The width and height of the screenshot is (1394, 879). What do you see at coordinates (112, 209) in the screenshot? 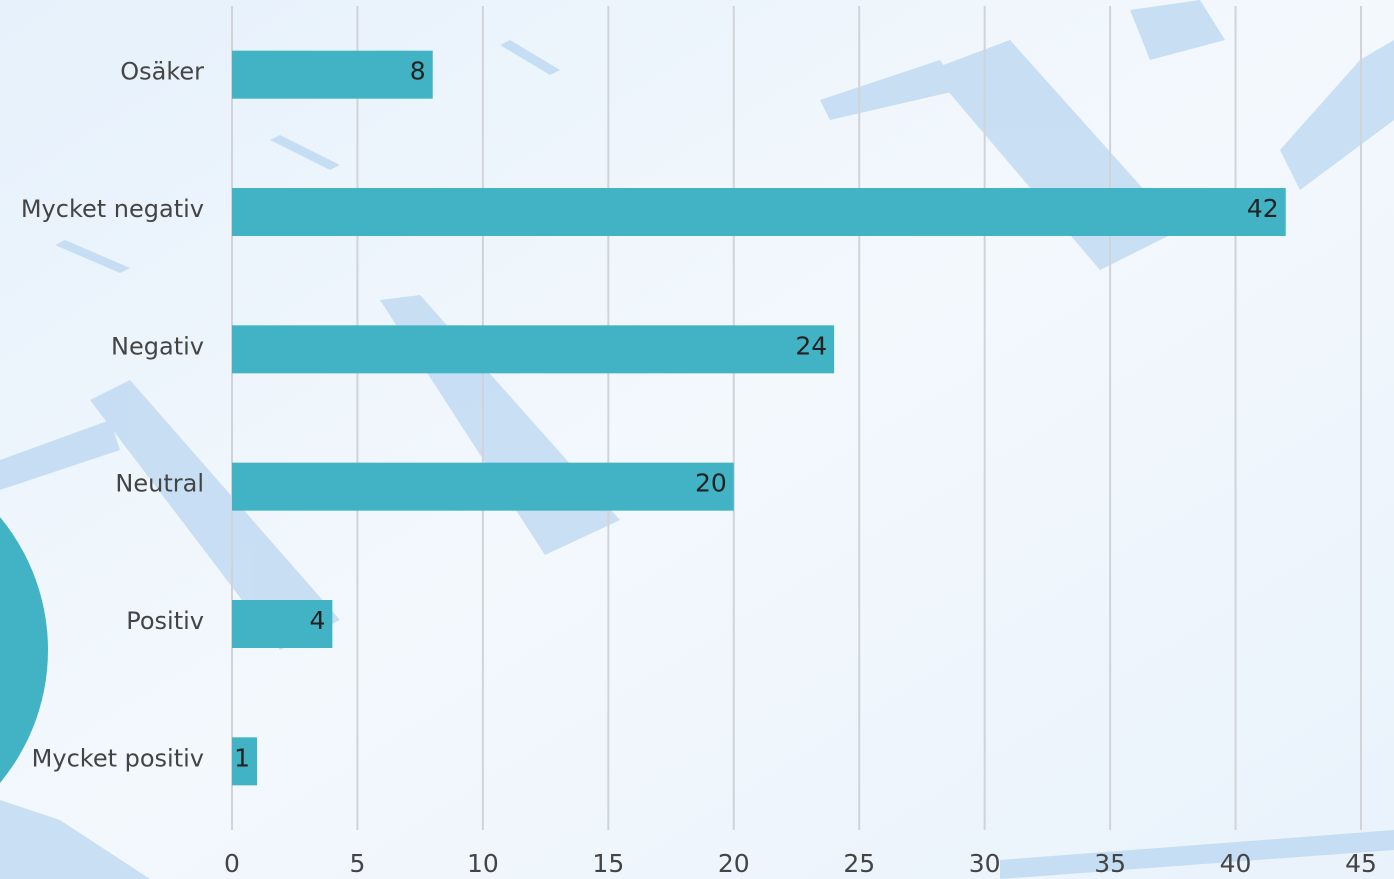
I see `y-tick-label: Mycket negativ` at bounding box center [112, 209].